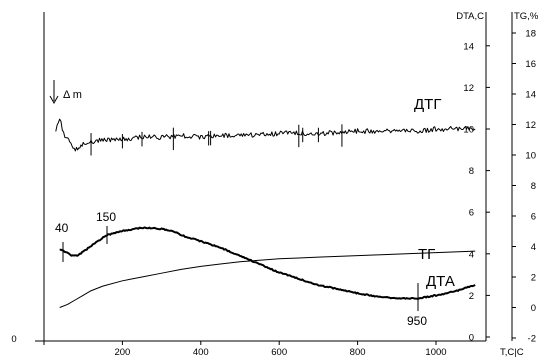 Image resolution: width=548 pixels, height=361 pixels. Describe the element at coordinates (470, 16) in the screenshot. I see `dta-axis-title: DTA,C` at that location.